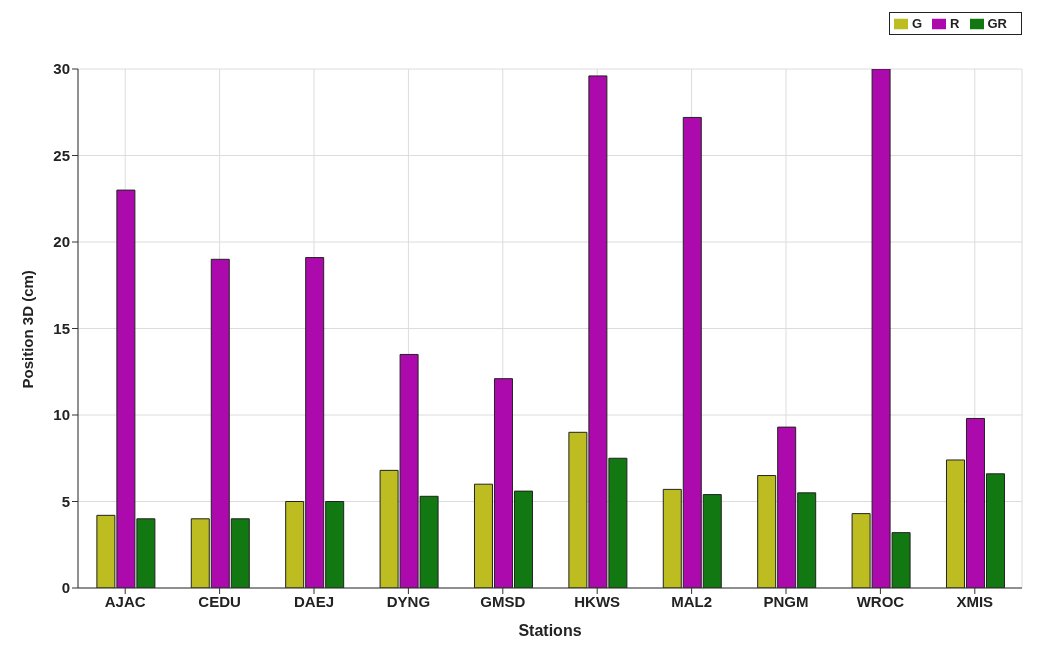 This screenshot has height=668, width=1040. What do you see at coordinates (917, 23) in the screenshot?
I see `legend-label: G` at bounding box center [917, 23].